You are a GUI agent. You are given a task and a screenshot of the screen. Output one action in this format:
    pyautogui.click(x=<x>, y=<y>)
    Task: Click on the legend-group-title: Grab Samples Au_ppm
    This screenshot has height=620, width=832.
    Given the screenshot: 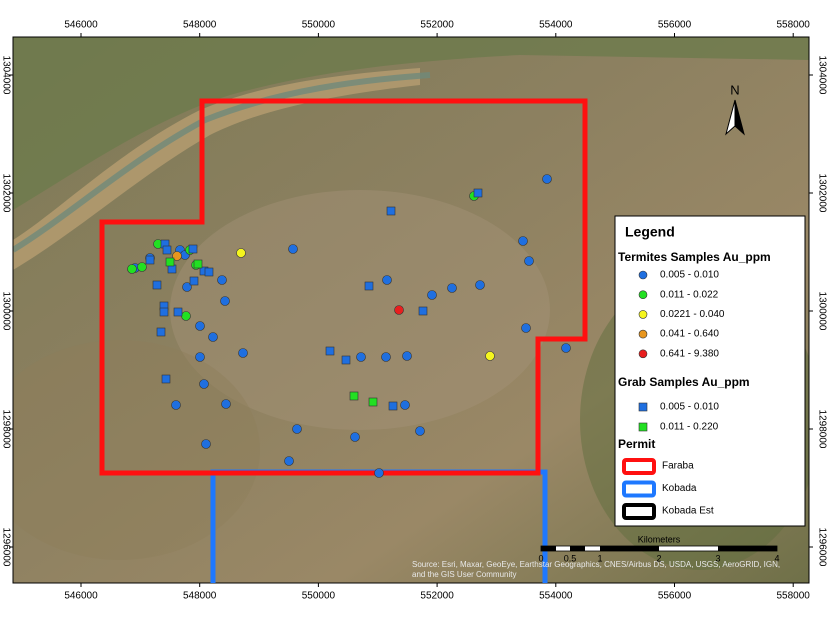 What is the action you would take?
    pyautogui.click(x=684, y=382)
    